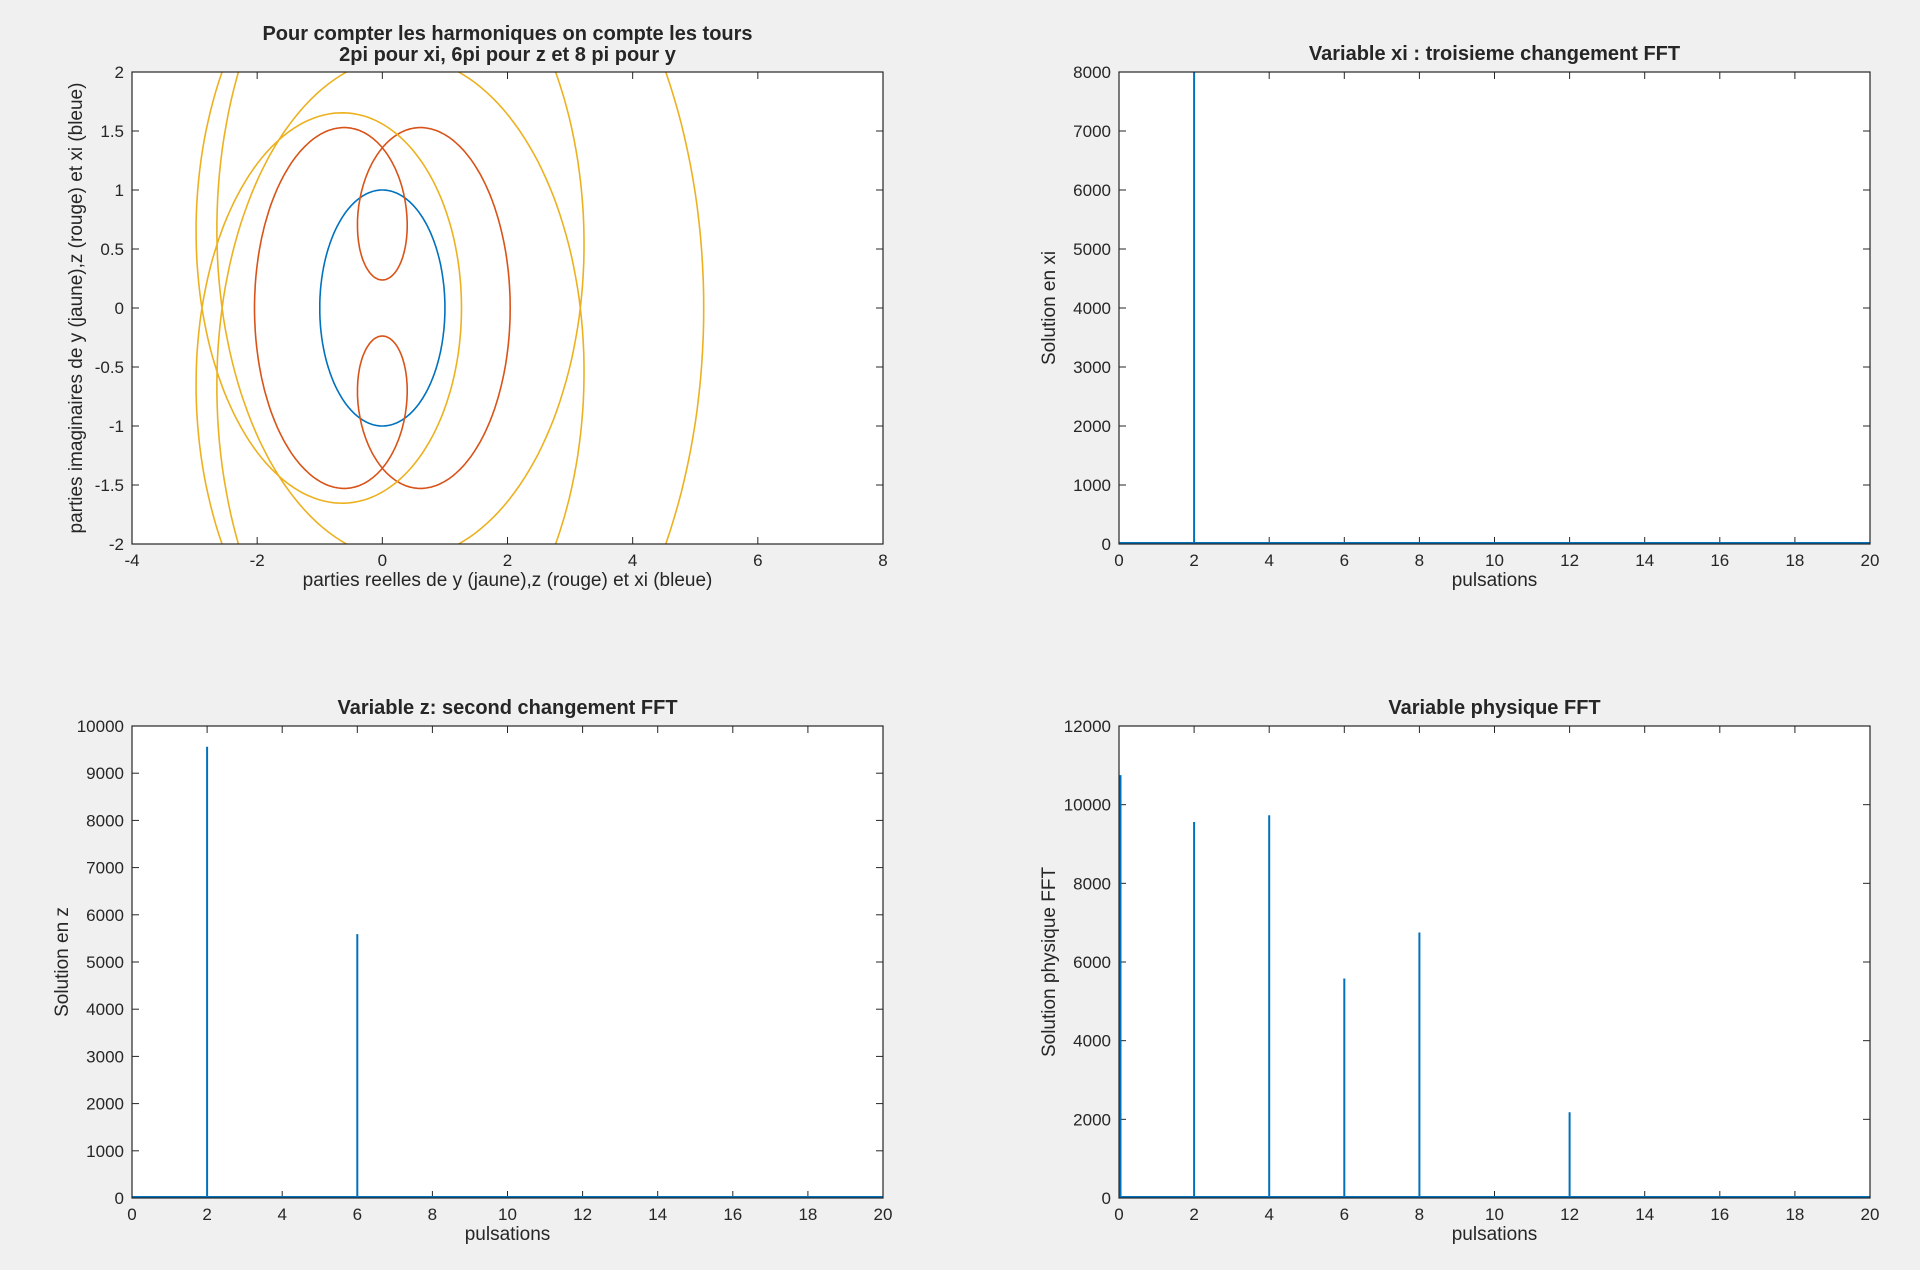 This screenshot has height=1270, width=1920. What do you see at coordinates (131, 560) in the screenshot?
I see `x-tick-label: -4` at bounding box center [131, 560].